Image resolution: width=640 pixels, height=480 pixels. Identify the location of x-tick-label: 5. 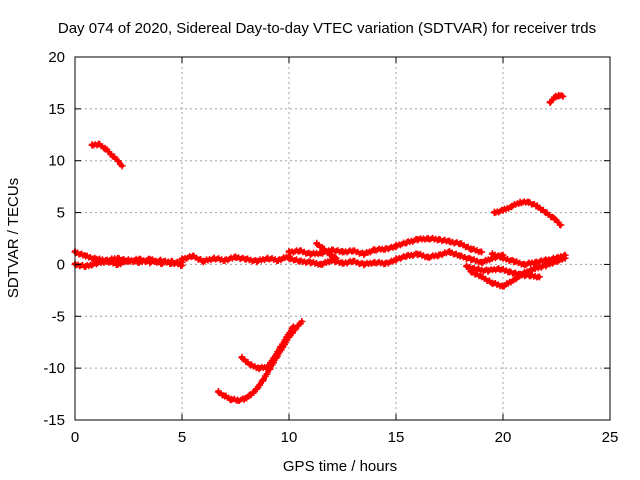
(182, 437).